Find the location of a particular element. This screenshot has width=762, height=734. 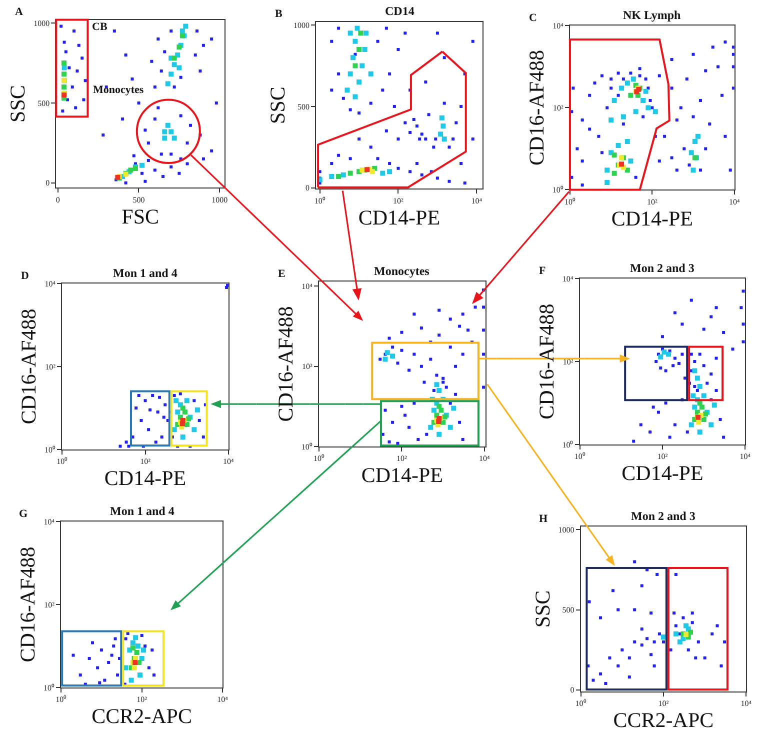

chart-title: CD14 is located at coordinates (399, 11).